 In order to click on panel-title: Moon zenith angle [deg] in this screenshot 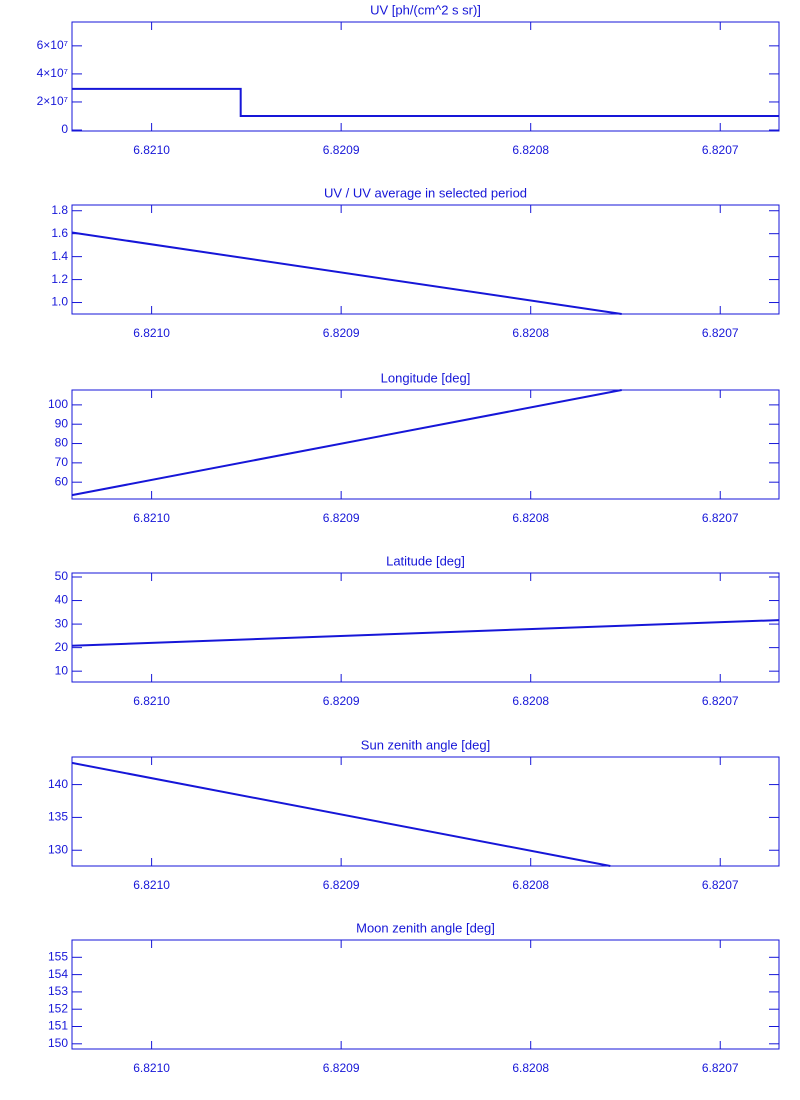, I will do `click(425, 927)`.